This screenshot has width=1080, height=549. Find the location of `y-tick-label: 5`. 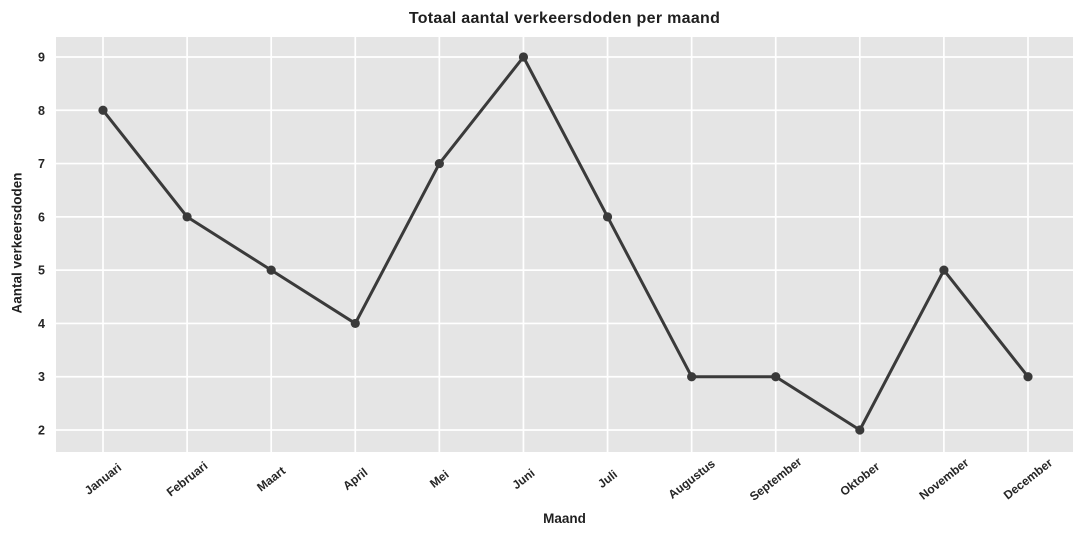

y-tick-label: 5 is located at coordinates (41, 271).